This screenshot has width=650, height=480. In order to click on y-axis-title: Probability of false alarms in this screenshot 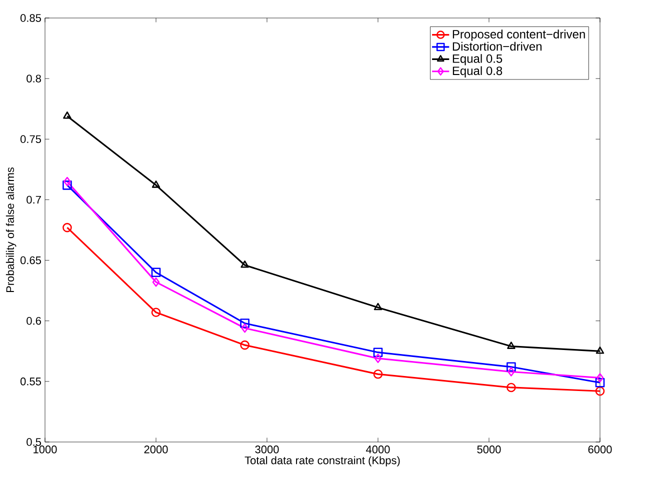, I will do `click(11, 229)`.